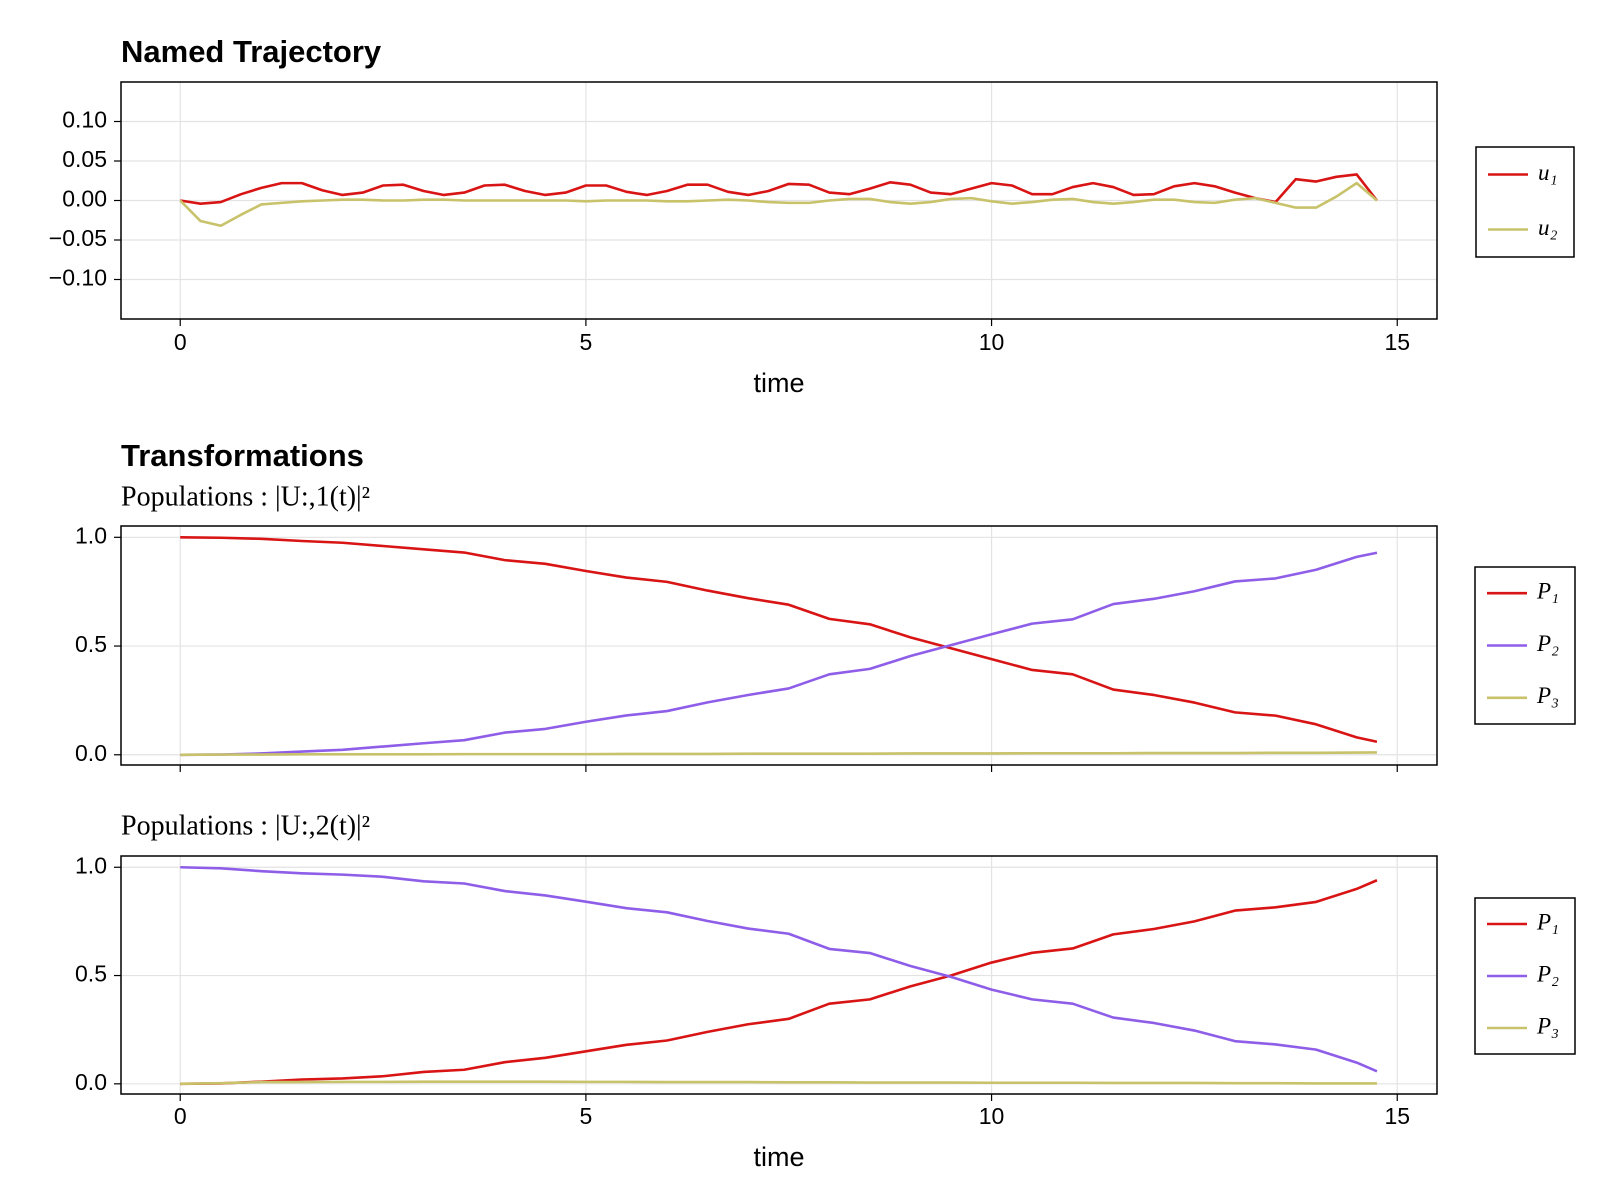 Image resolution: width=1600 pixels, height=1200 pixels. I want to click on legend-label: u₂, so click(1548, 227).